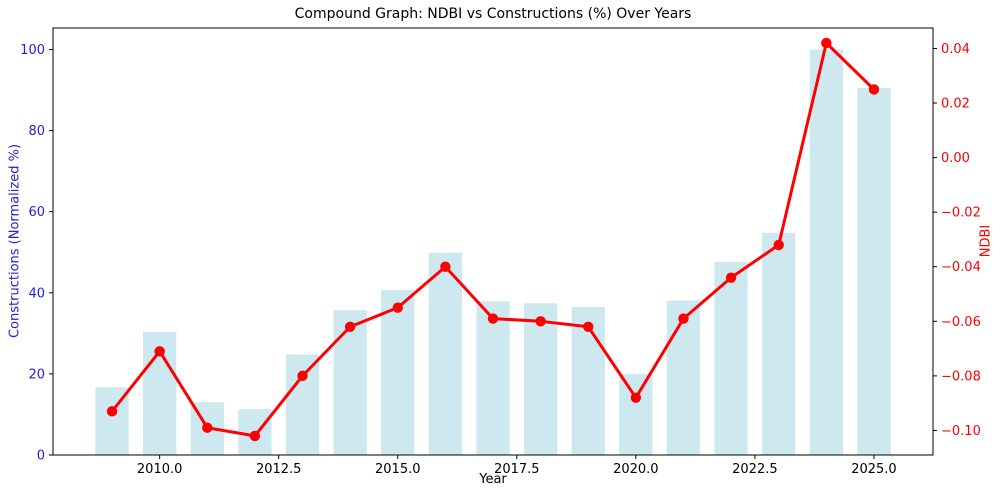 Image resolution: width=1000 pixels, height=500 pixels. I want to click on y-right-tick-label: 0.04, so click(955, 49).